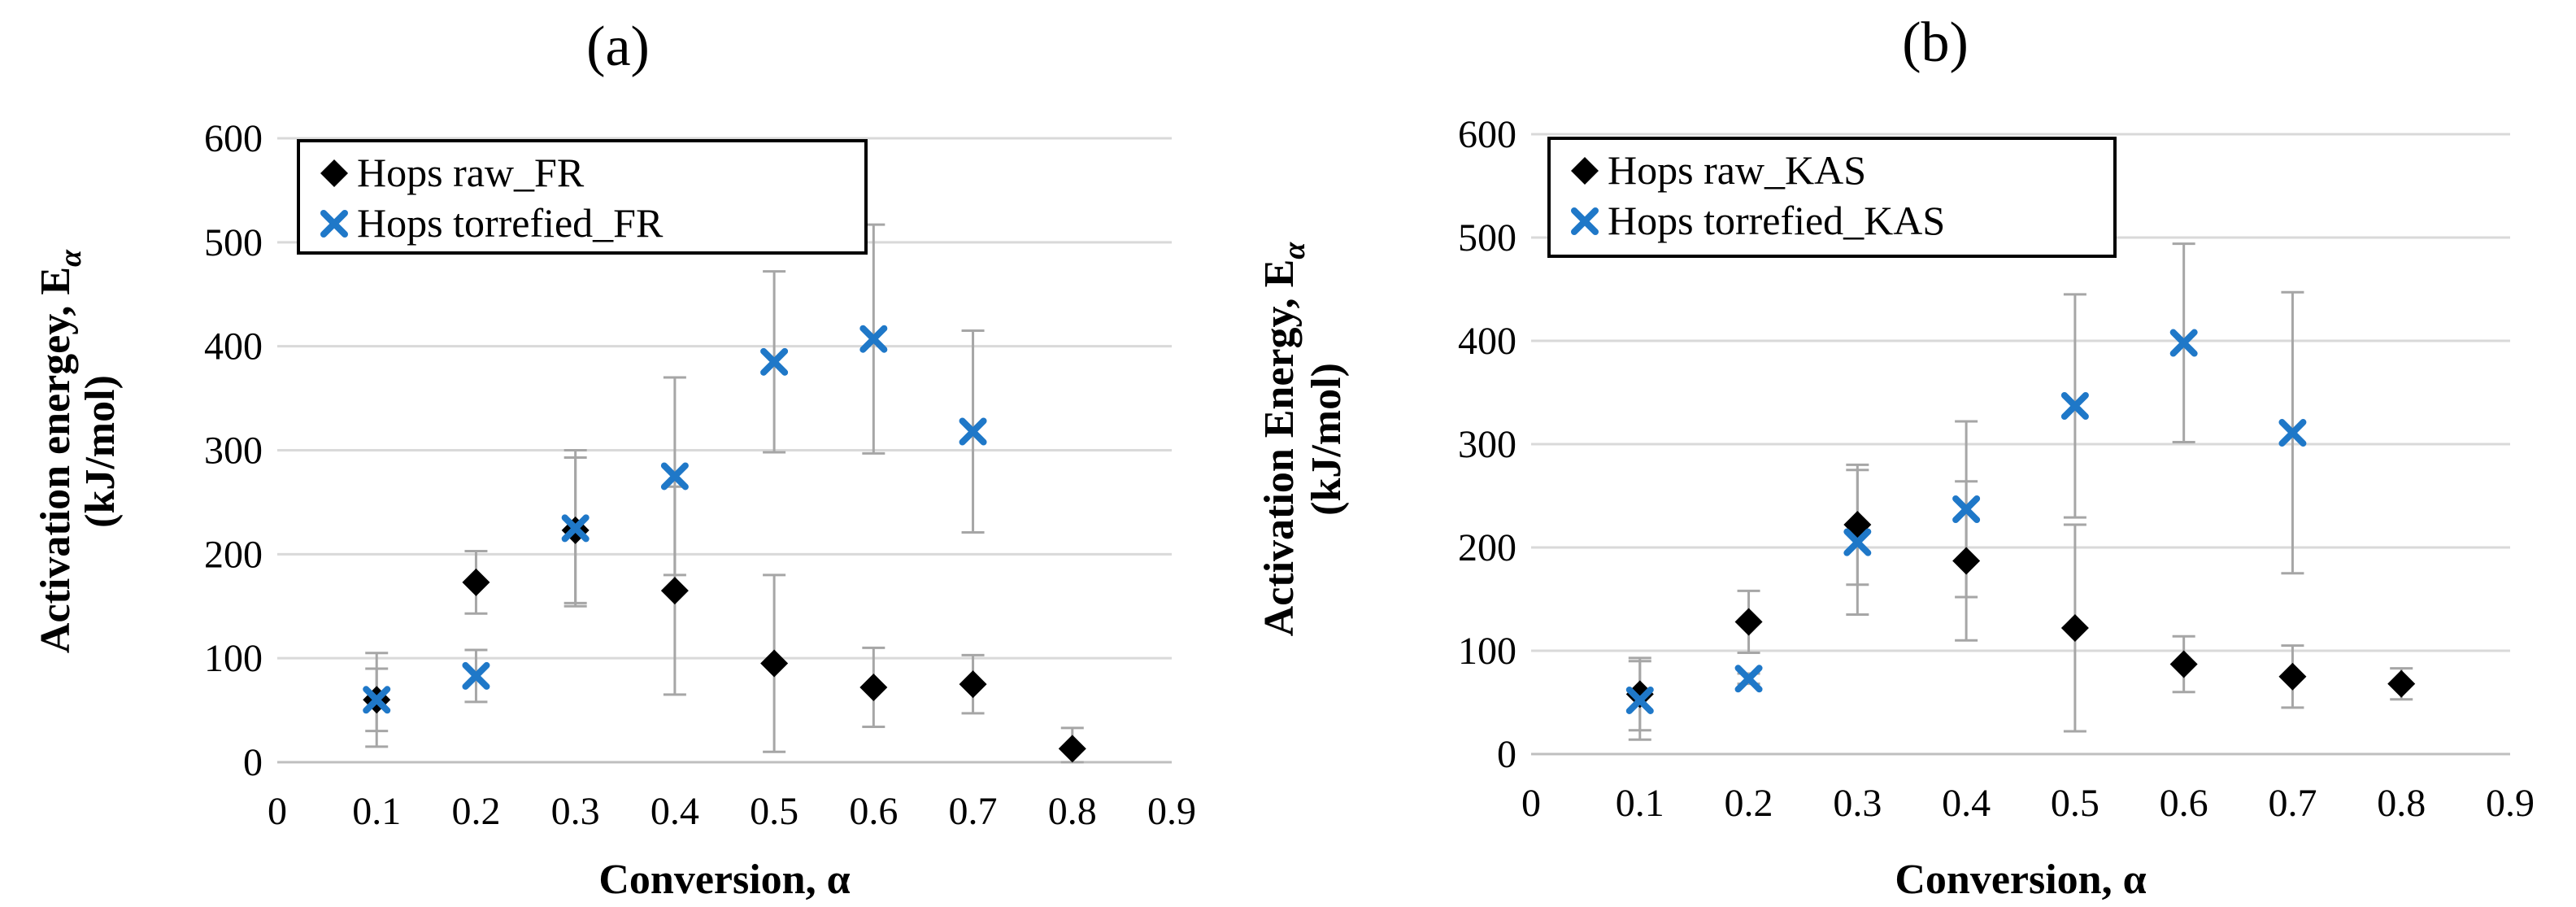 The height and width of the screenshot is (907, 2576). Describe the element at coordinates (1777, 220) in the screenshot. I see `legend-label: Hops torrefied_KAS` at that location.